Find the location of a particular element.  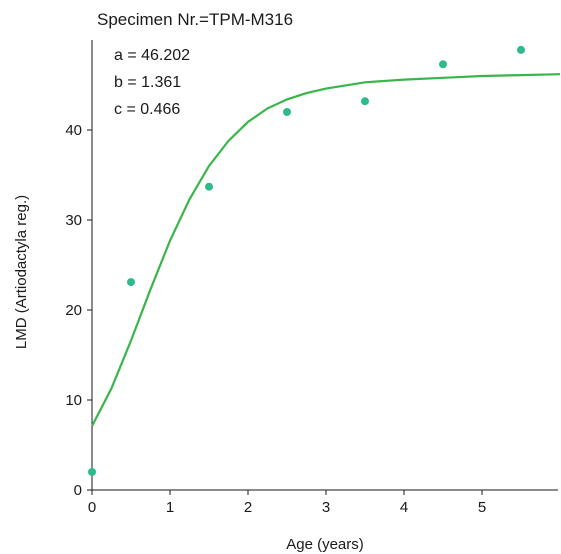

y-tick-label: 10 is located at coordinates (73, 400).